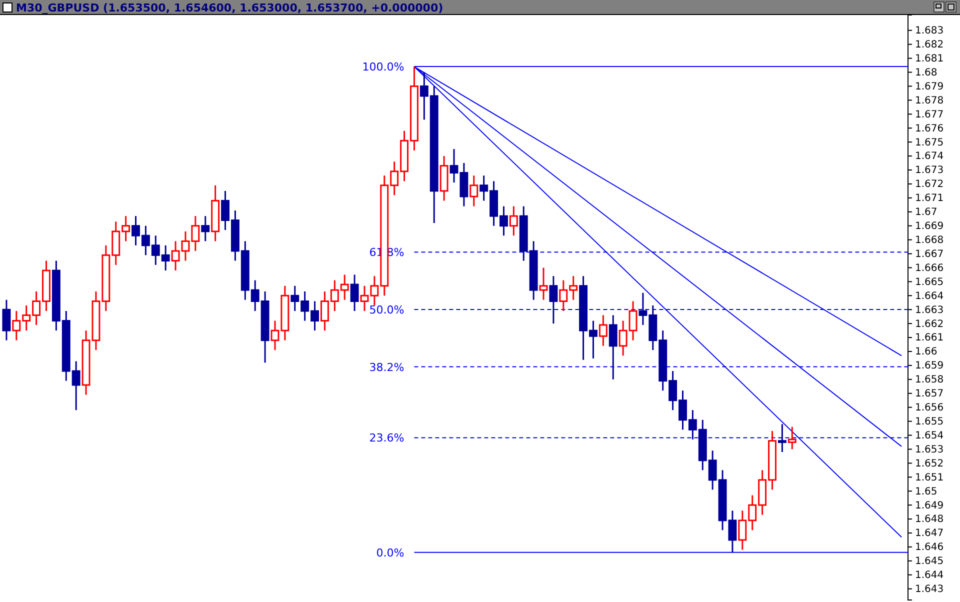 The height and width of the screenshot is (602, 960). What do you see at coordinates (929, 408) in the screenshot?
I see `y-tick-label: 1.656` at bounding box center [929, 408].